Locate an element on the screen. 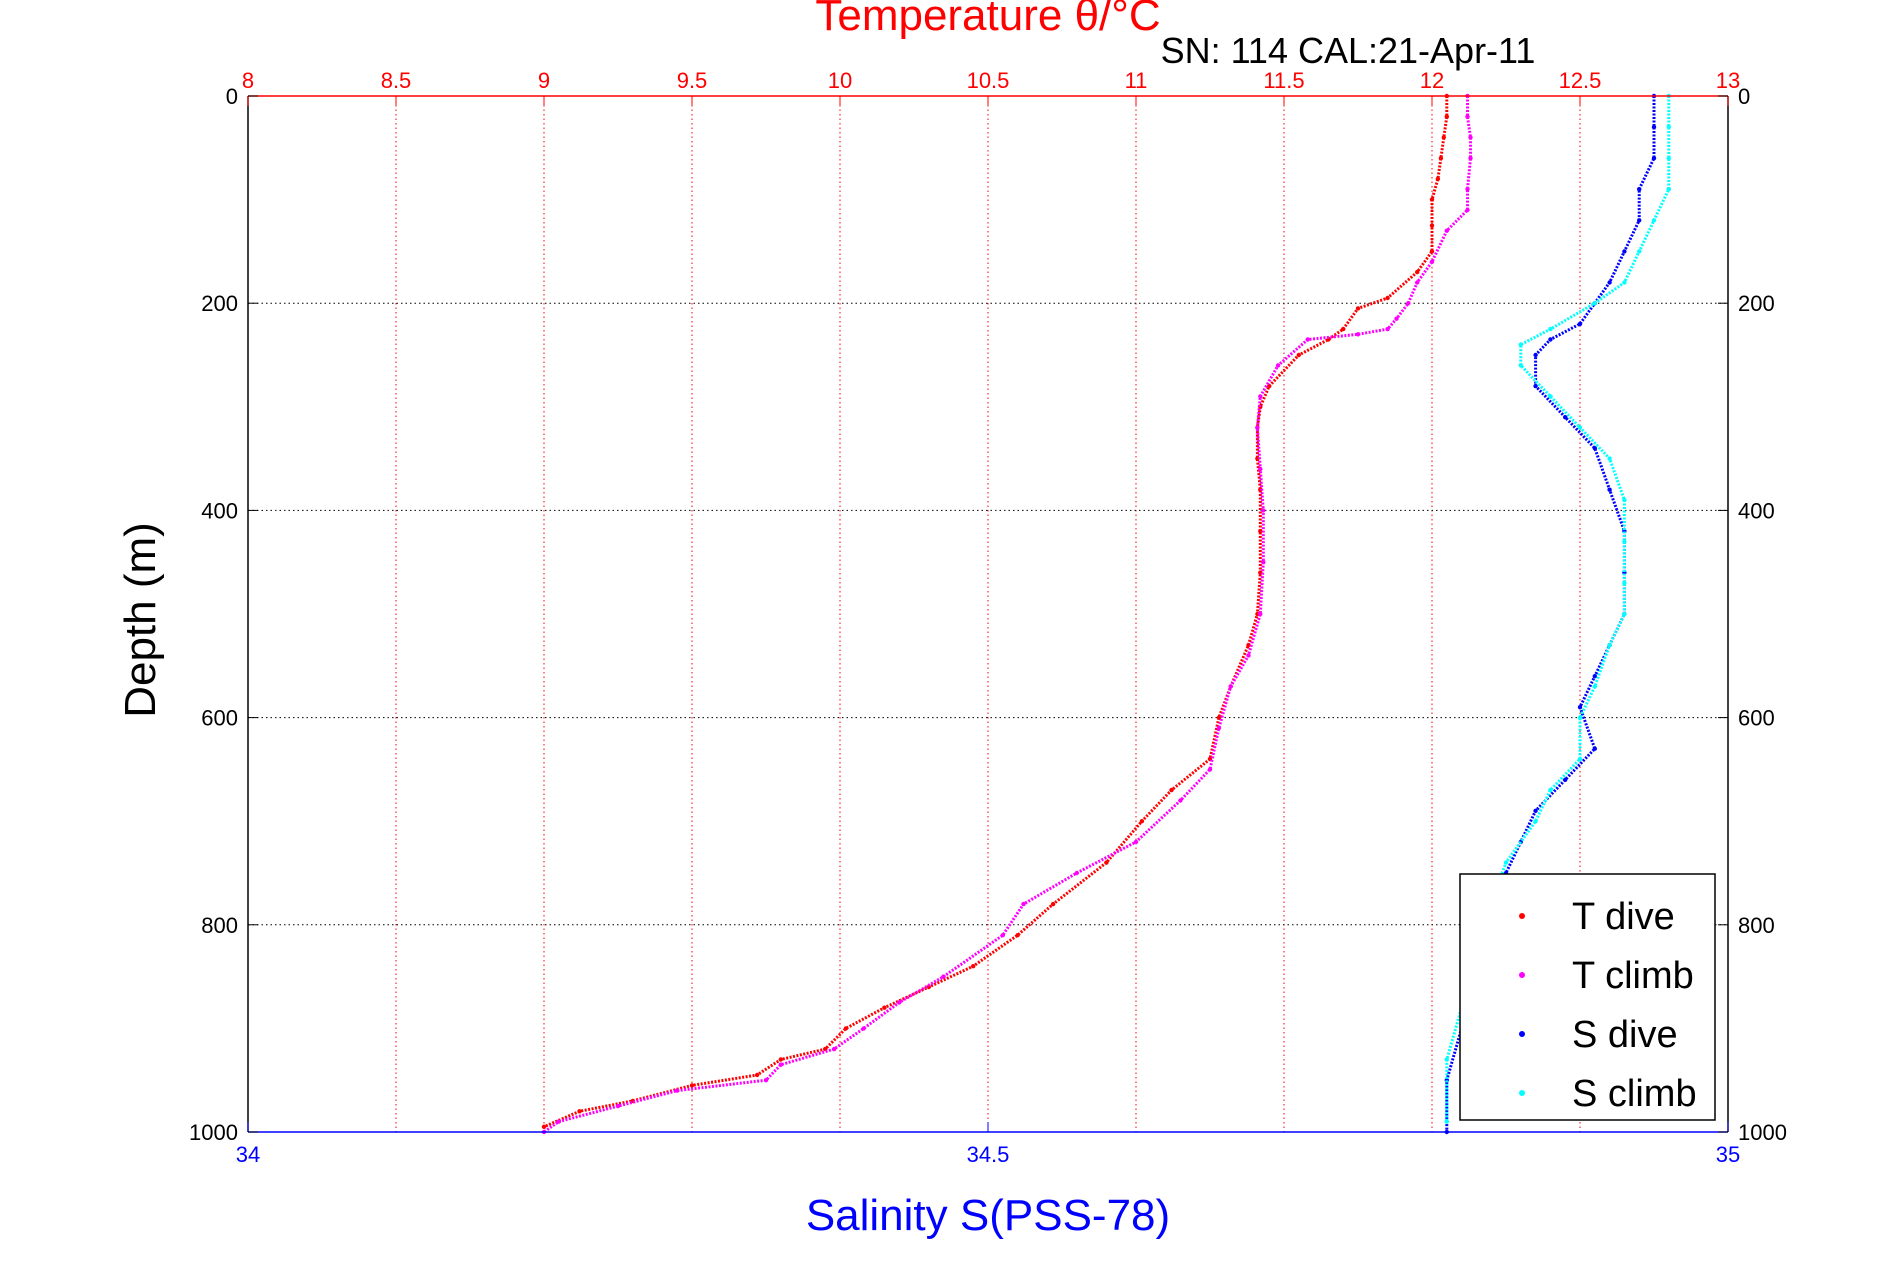  temperature-tick-label: 11.5 is located at coordinates (1283, 80).